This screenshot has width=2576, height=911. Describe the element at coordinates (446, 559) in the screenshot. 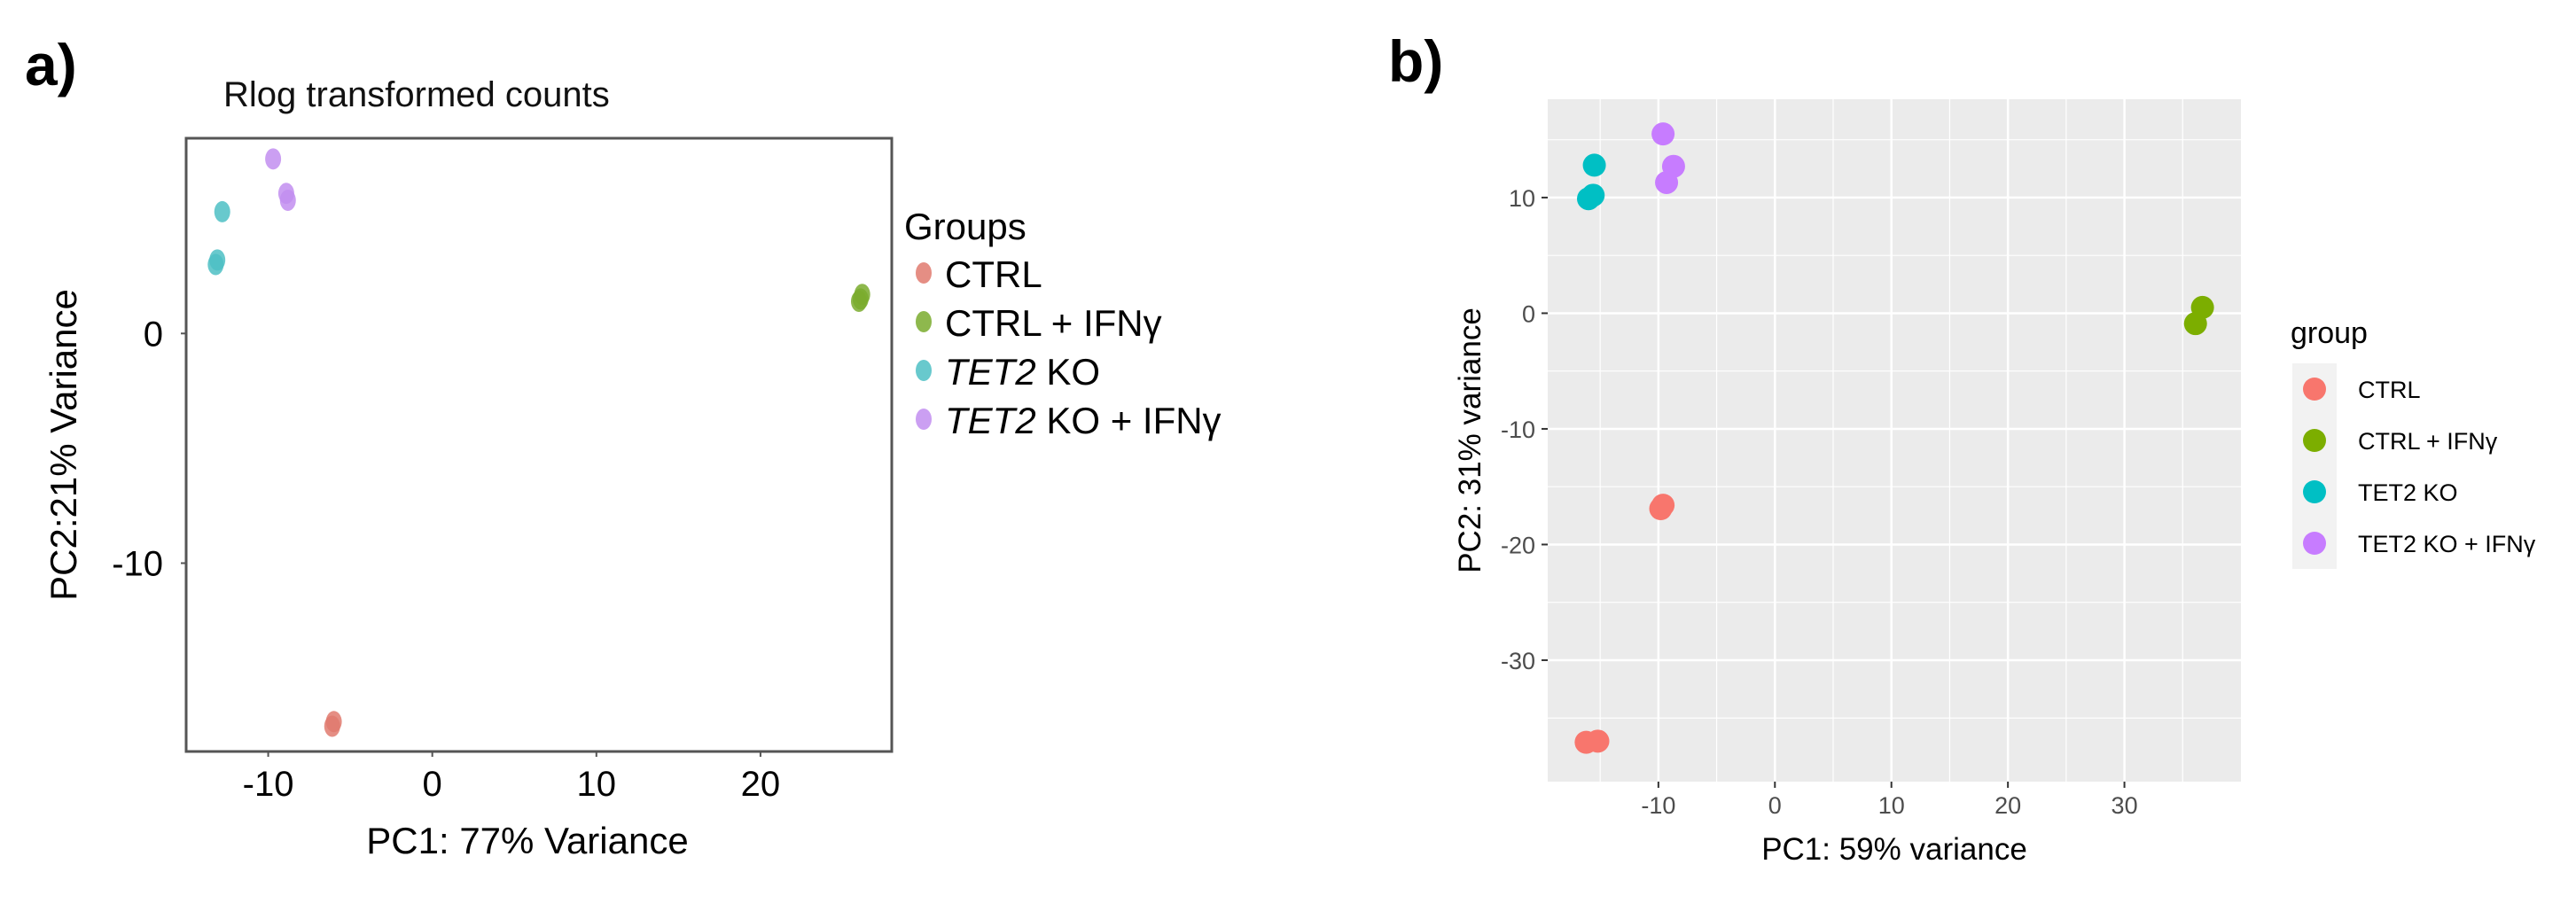

I see `panel-a-ticks: -10 0 10 20 0 -10` at that location.